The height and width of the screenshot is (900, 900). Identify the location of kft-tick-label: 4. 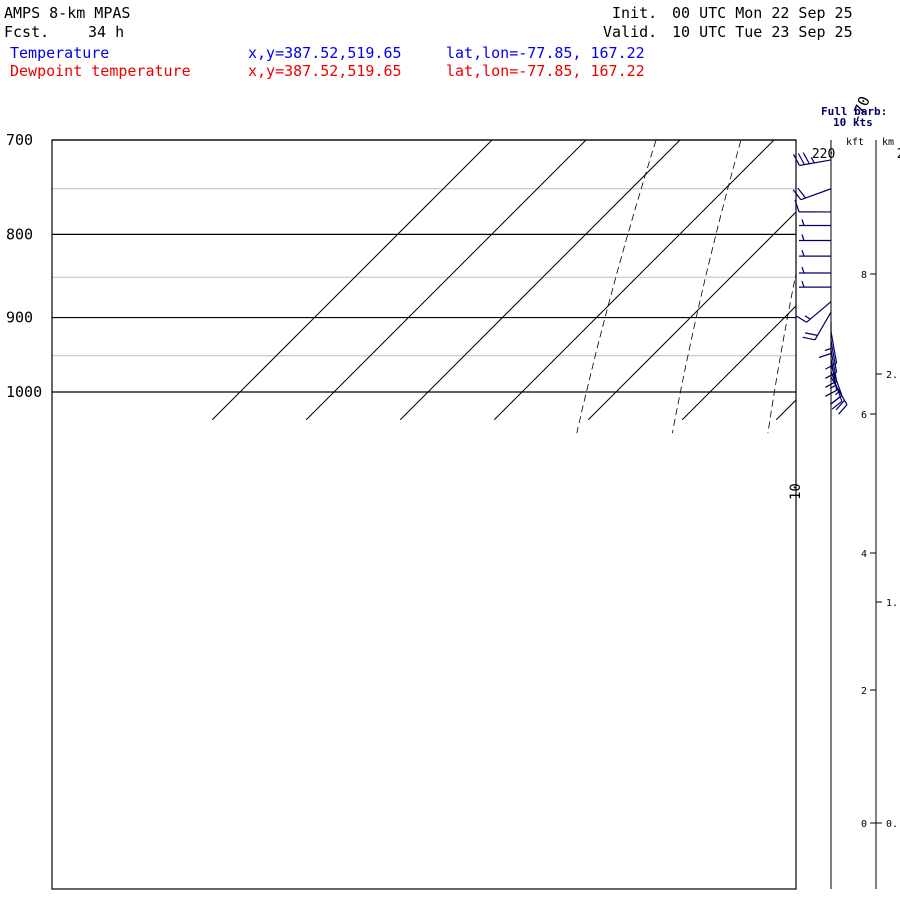
(864, 554).